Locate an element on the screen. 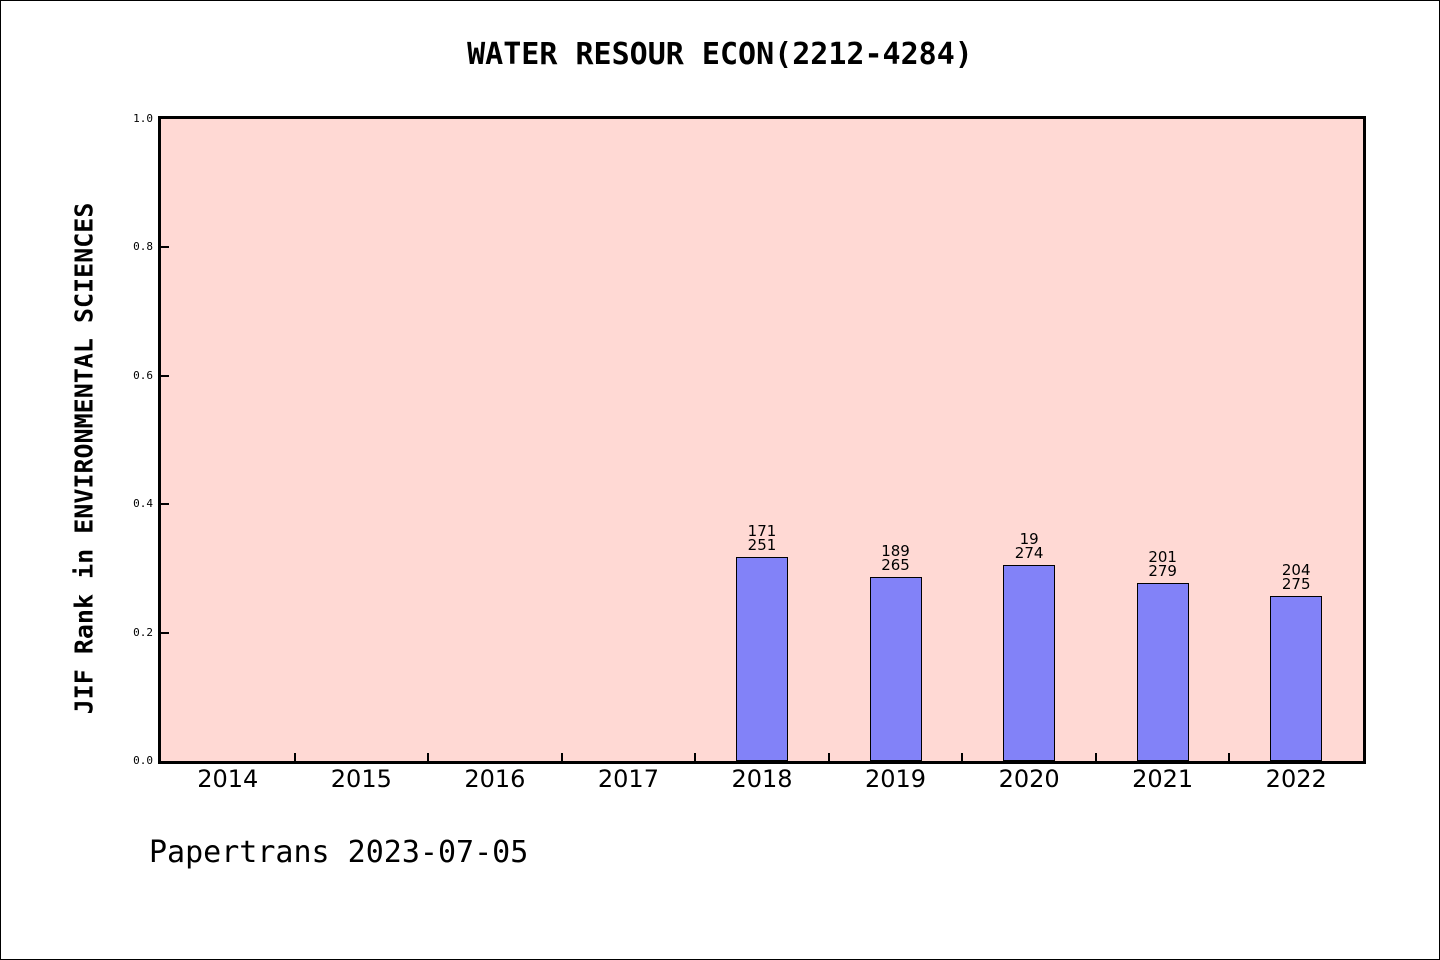 The height and width of the screenshot is (960, 1440). bar-2021 is located at coordinates (1162, 672).